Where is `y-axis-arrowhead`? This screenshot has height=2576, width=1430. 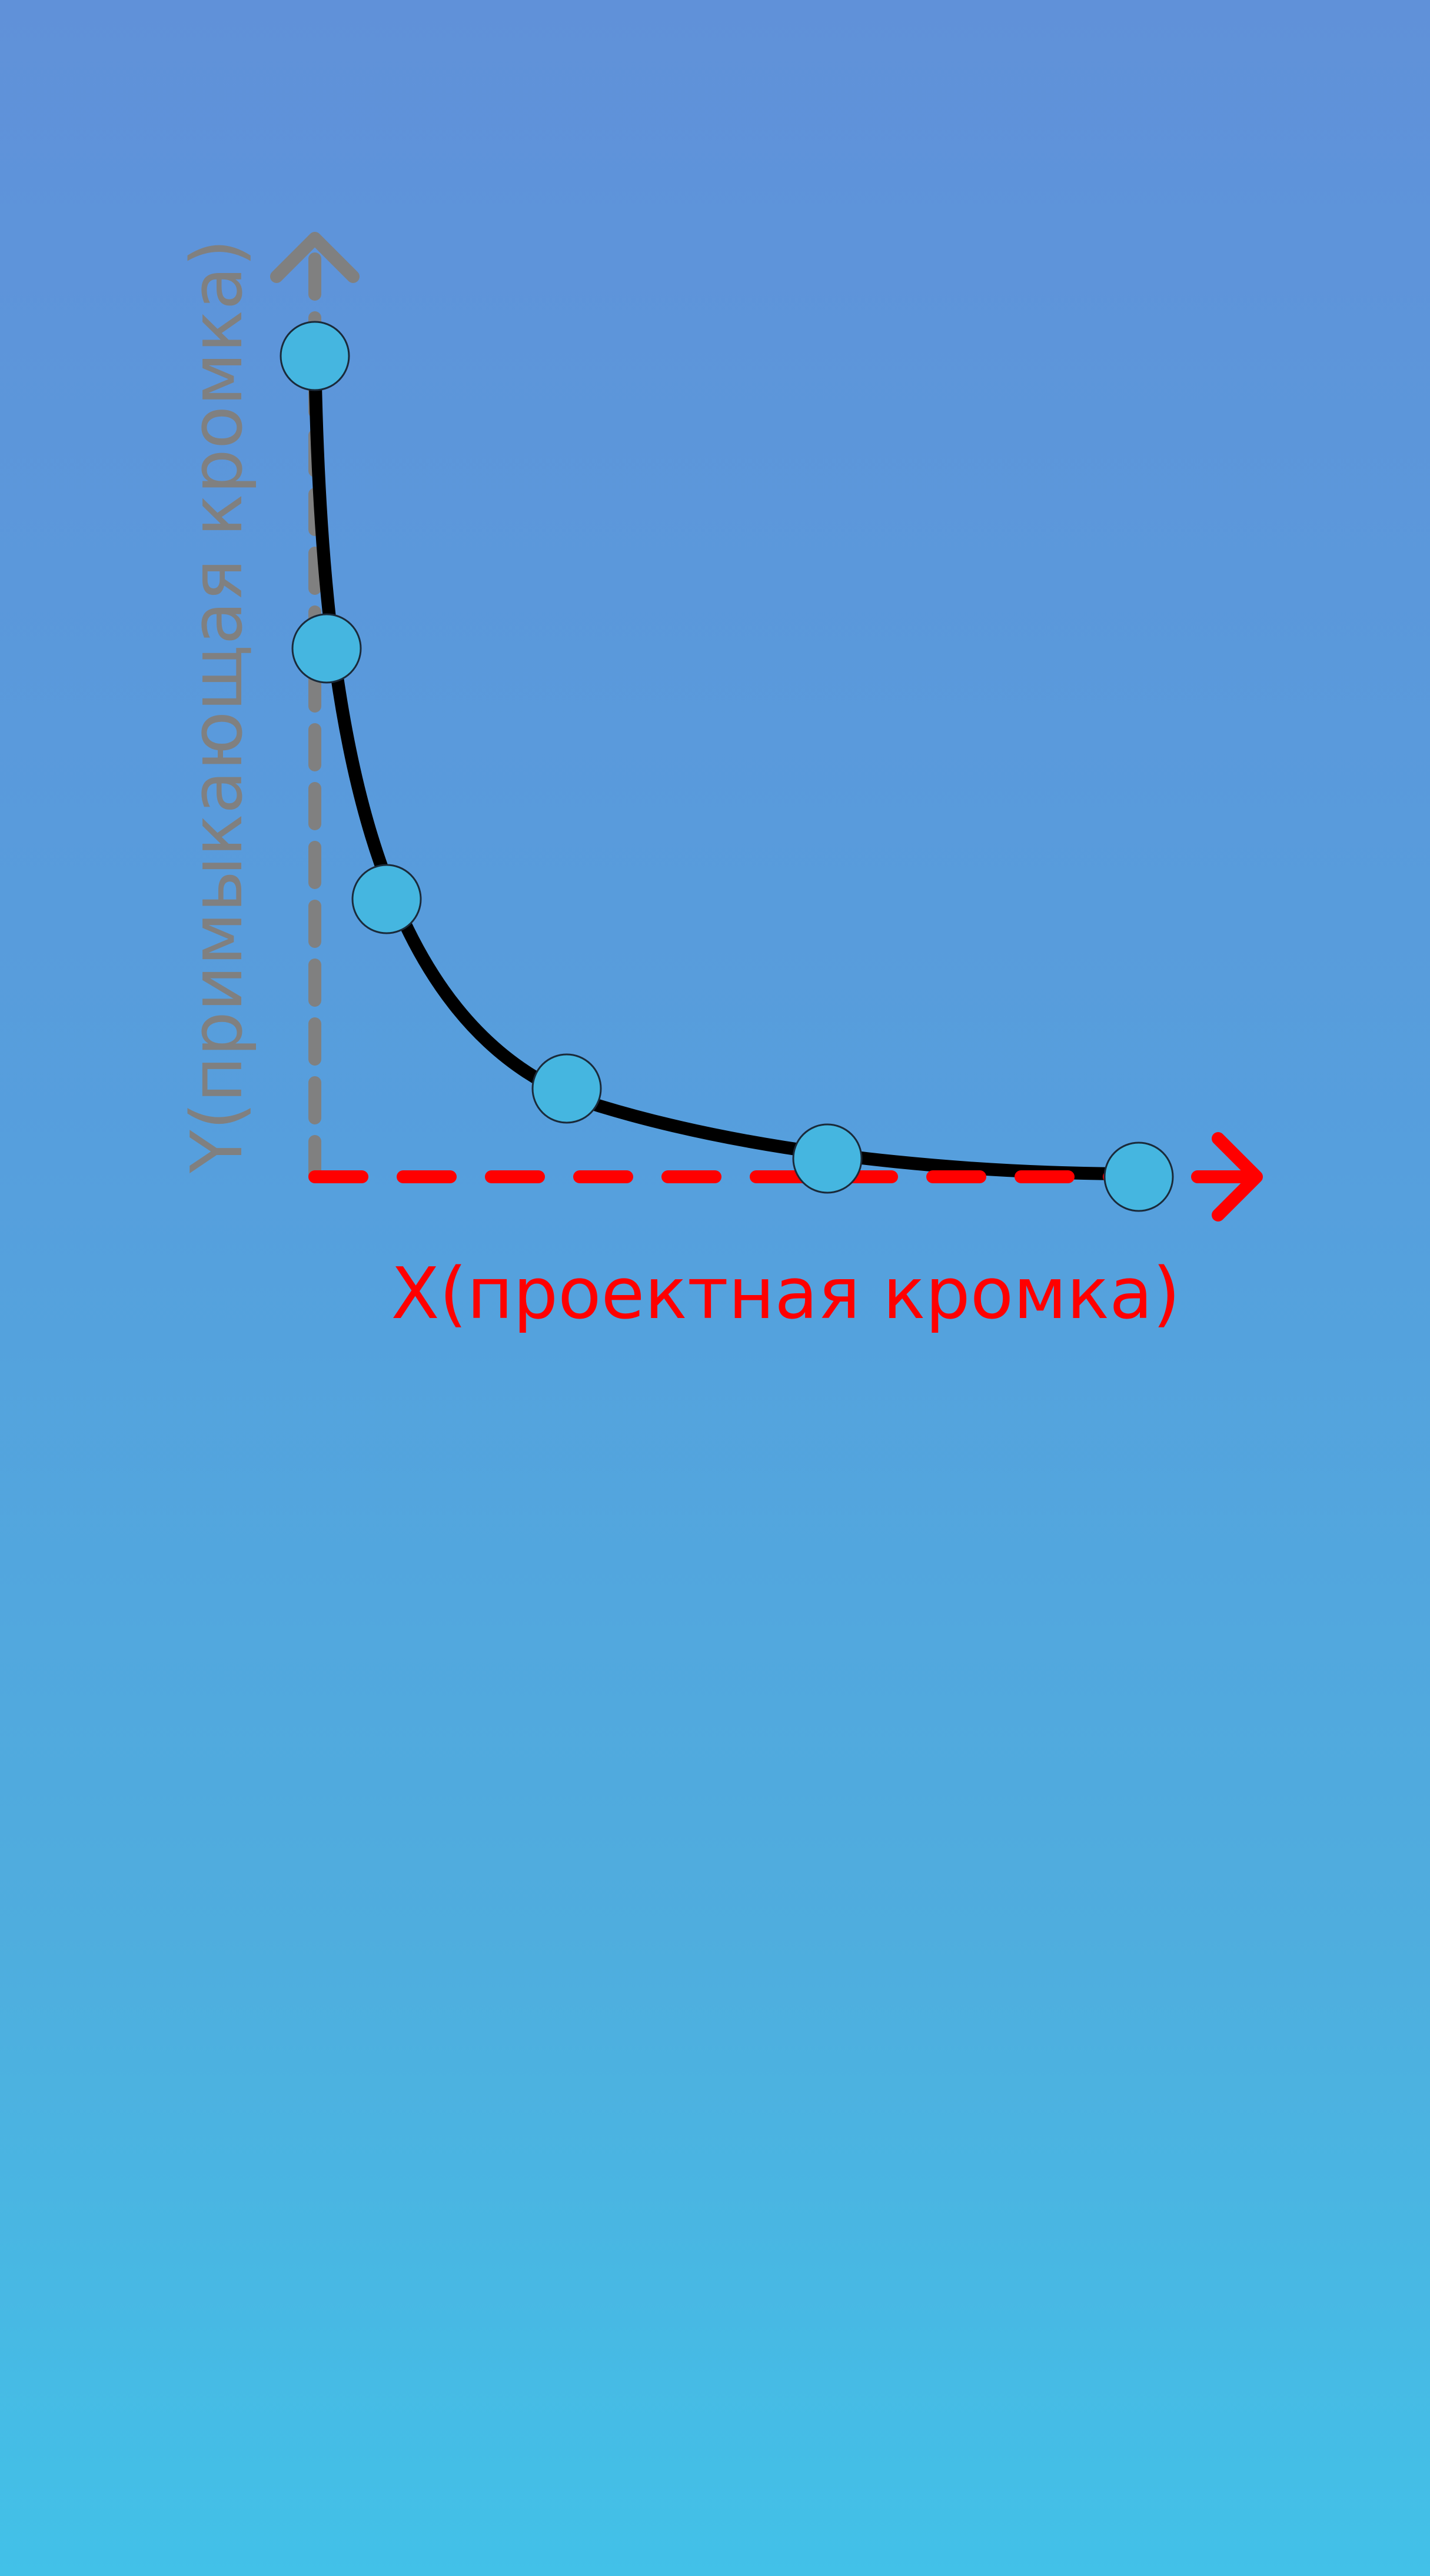 y-axis-arrowhead is located at coordinates (315, 257).